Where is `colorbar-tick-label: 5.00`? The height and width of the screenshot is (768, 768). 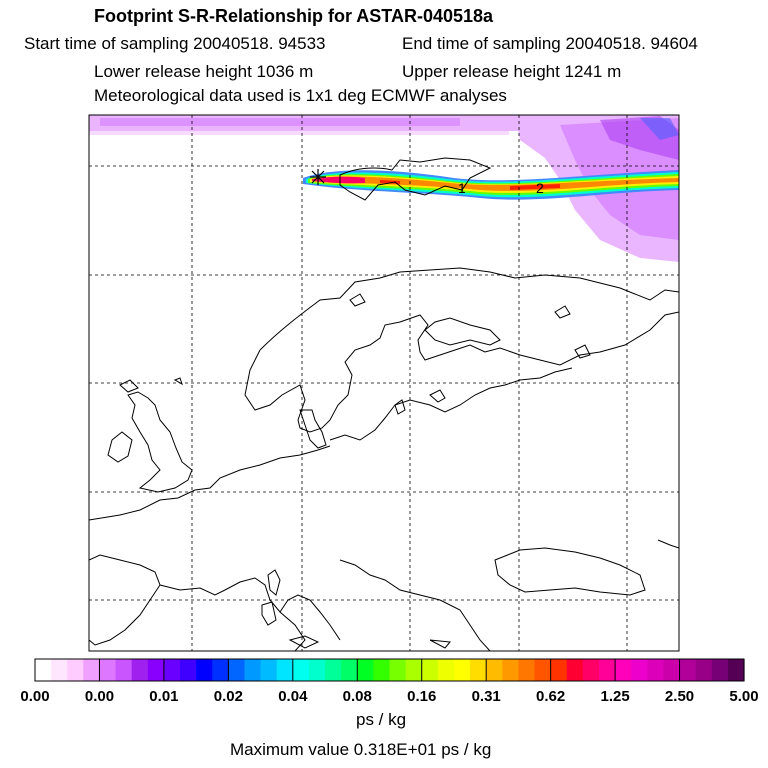
colorbar-tick-label: 5.00 is located at coordinates (744, 696).